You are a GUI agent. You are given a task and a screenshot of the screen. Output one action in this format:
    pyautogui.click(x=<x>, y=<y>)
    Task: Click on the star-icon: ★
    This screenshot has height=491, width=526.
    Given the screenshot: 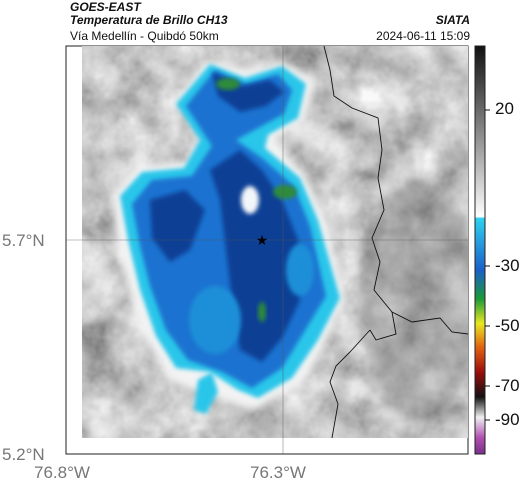 What is the action you would take?
    pyautogui.click(x=262, y=240)
    